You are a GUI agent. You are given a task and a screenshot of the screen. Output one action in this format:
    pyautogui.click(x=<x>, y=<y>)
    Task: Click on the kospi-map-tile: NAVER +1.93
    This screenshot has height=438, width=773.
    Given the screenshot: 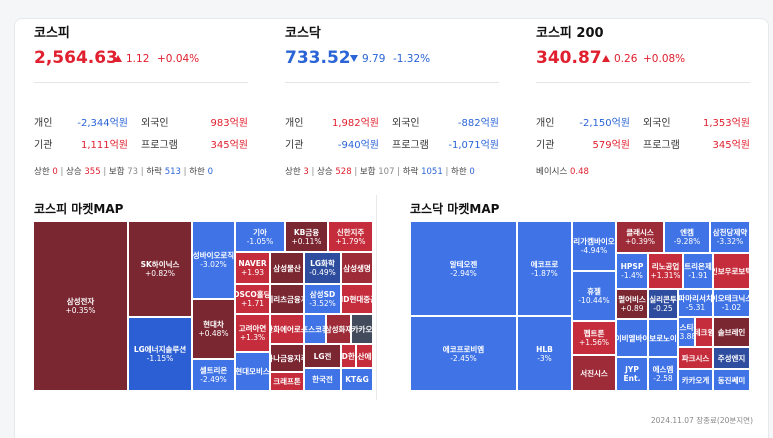 What is the action you would take?
    pyautogui.click(x=252, y=268)
    